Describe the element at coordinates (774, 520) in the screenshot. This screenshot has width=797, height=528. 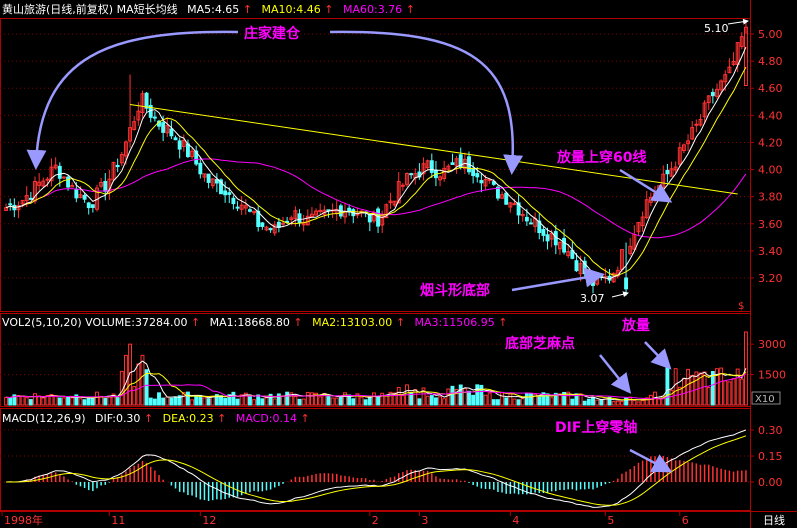
I see `period-label: 日线` at that location.